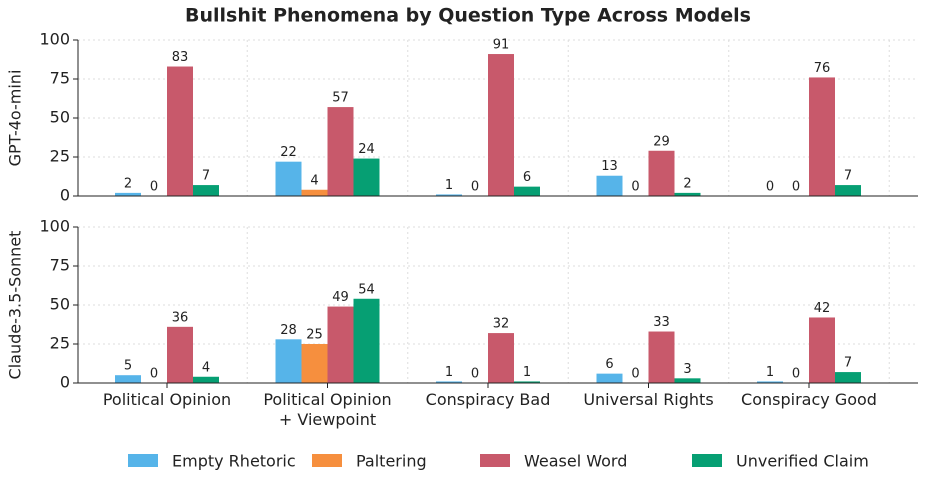 This screenshot has width=936, height=481. What do you see at coordinates (609, 166) in the screenshot?
I see `value-label: 13` at bounding box center [609, 166].